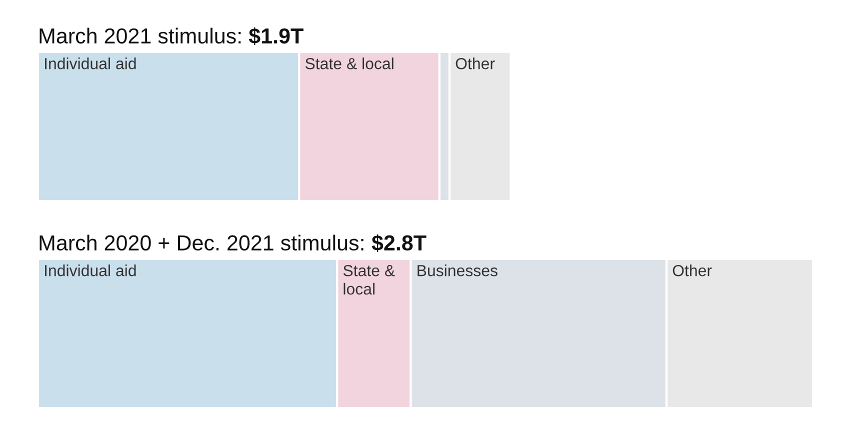  Describe the element at coordinates (172, 36) in the screenshot. I see `y-tick-label: March 2021 stimulus: $1.9T` at that location.